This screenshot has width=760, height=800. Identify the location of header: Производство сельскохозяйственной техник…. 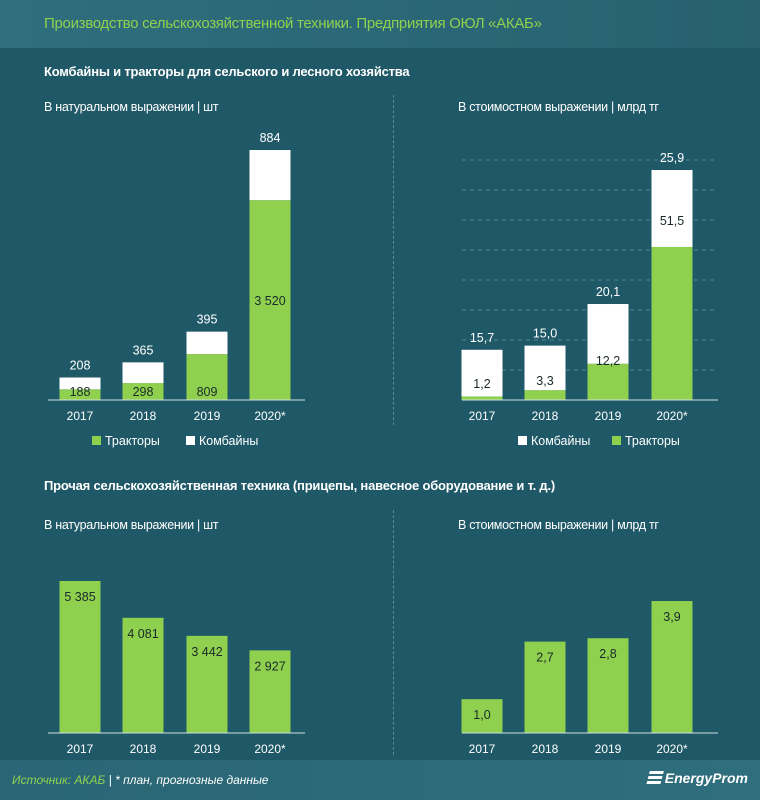
(380, 24).